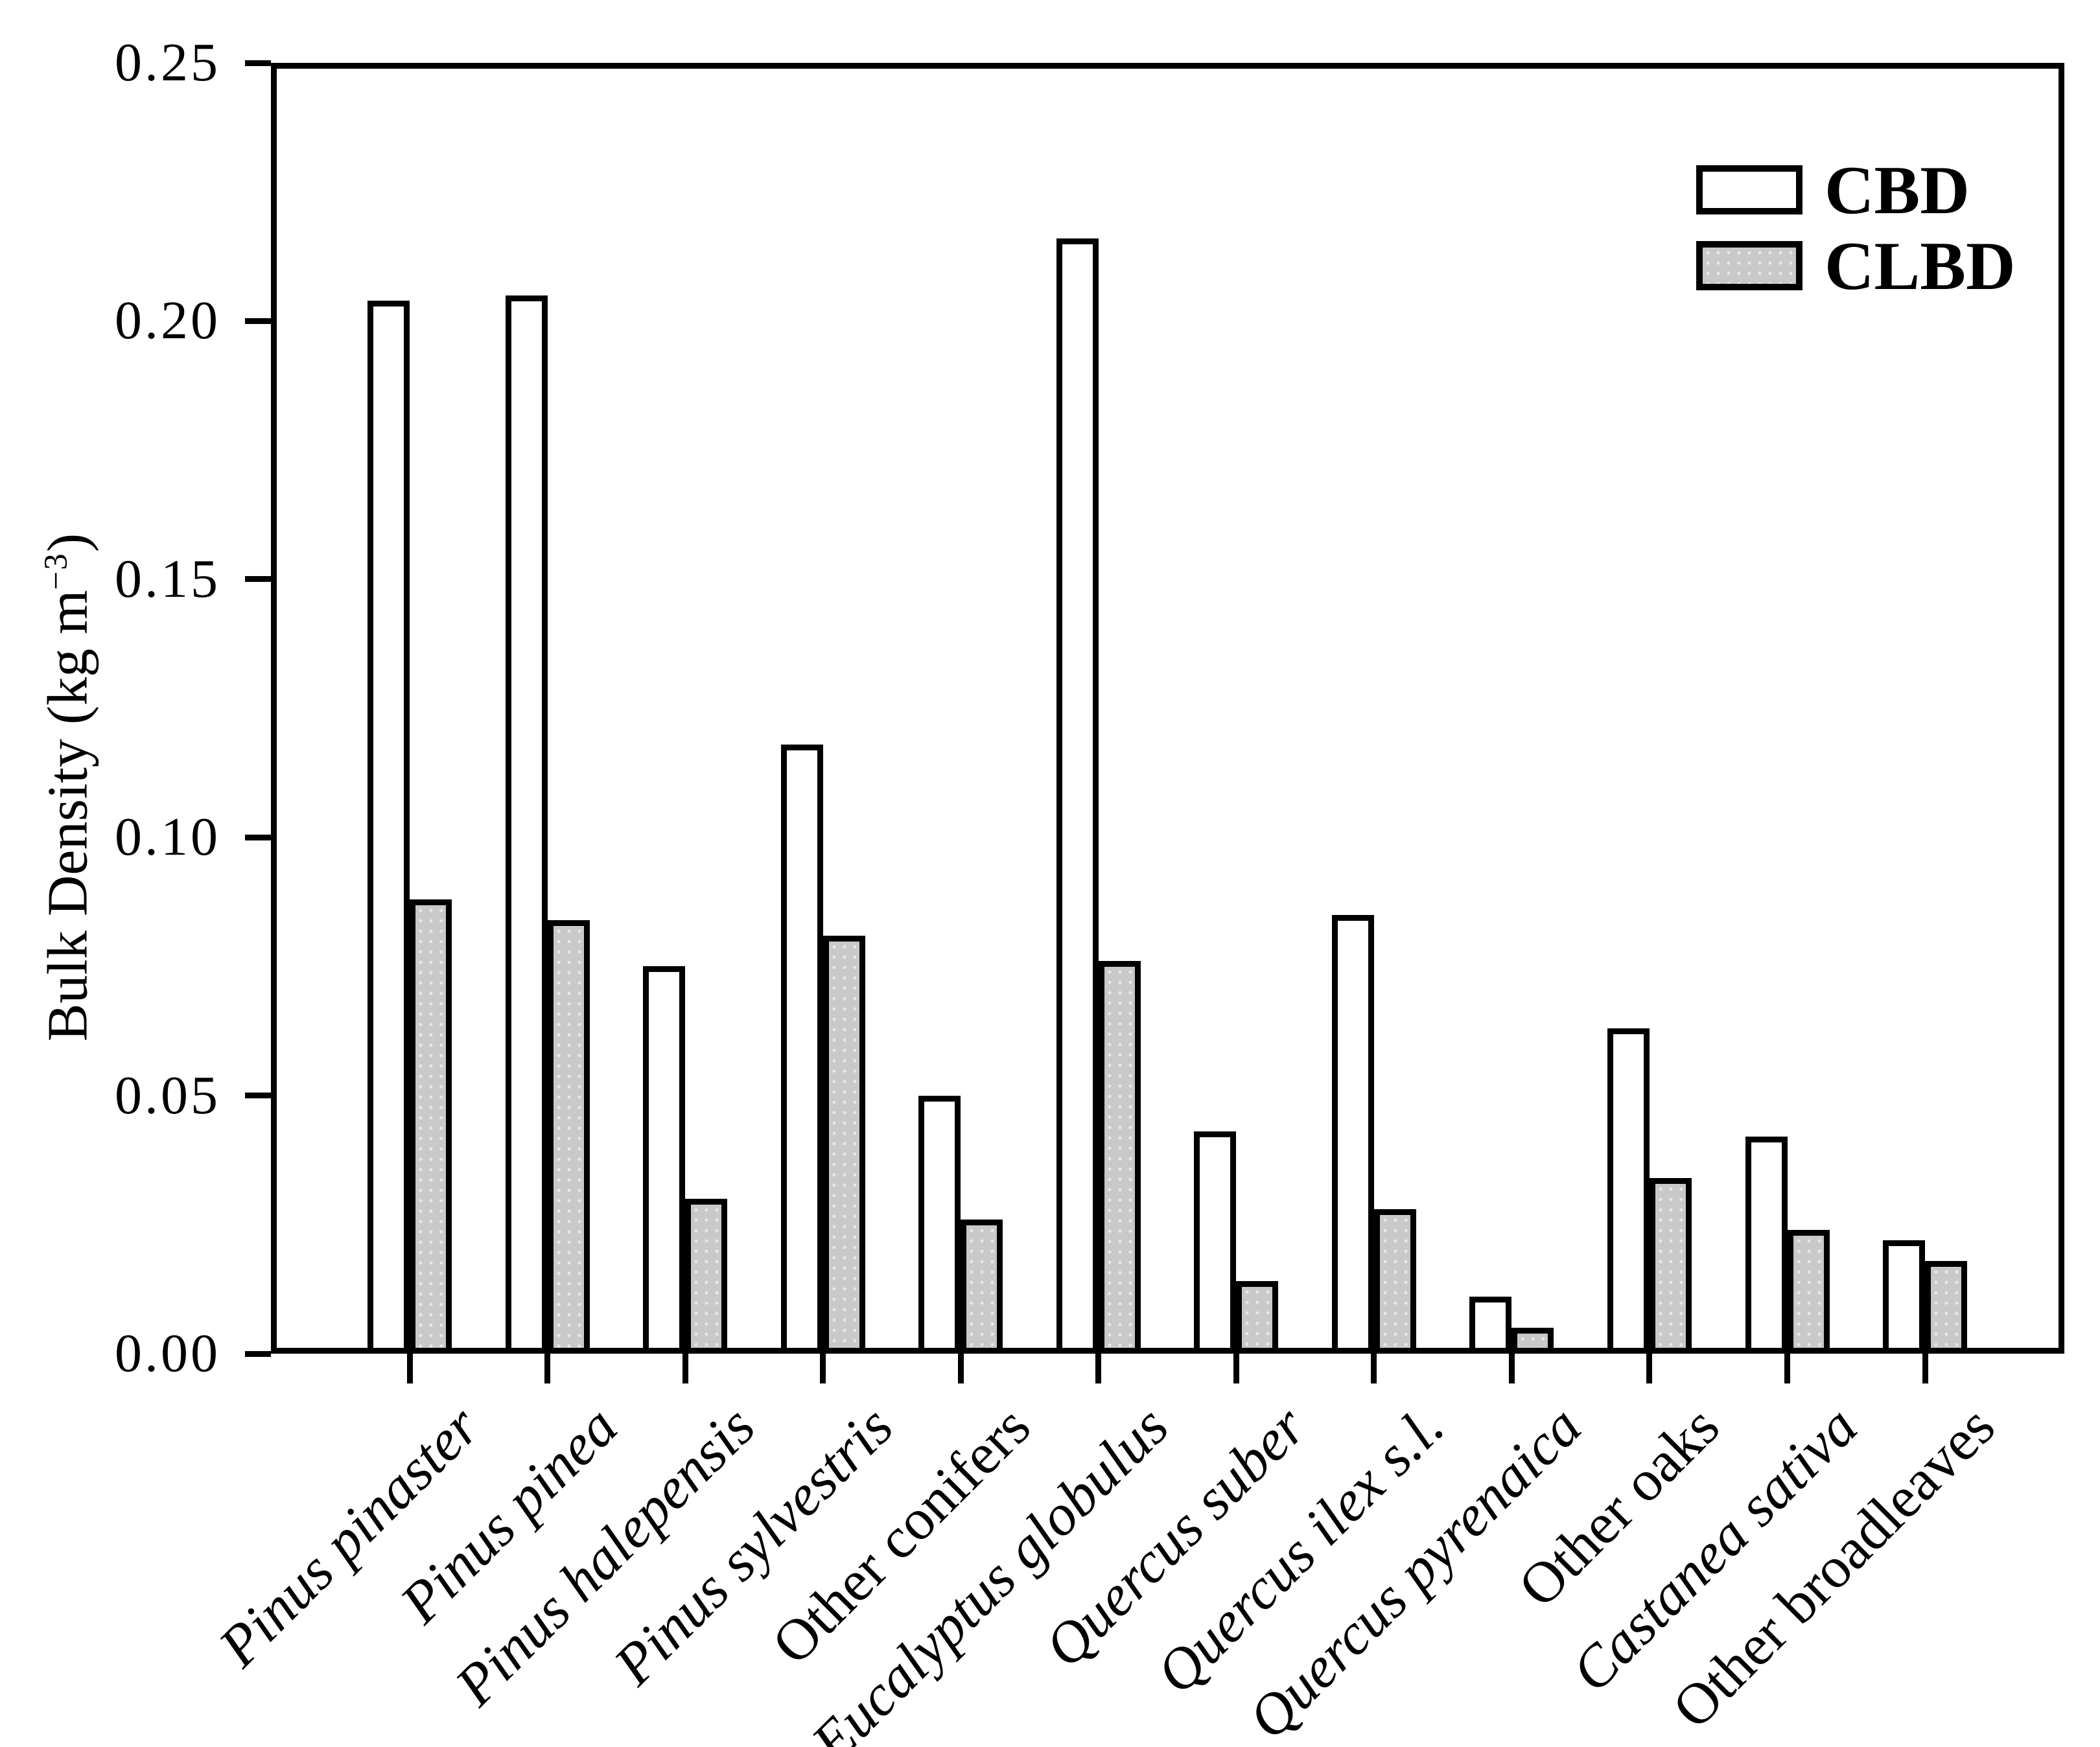  What do you see at coordinates (68, 543) in the screenshot?
I see `y-axis-title-close: )` at bounding box center [68, 543].